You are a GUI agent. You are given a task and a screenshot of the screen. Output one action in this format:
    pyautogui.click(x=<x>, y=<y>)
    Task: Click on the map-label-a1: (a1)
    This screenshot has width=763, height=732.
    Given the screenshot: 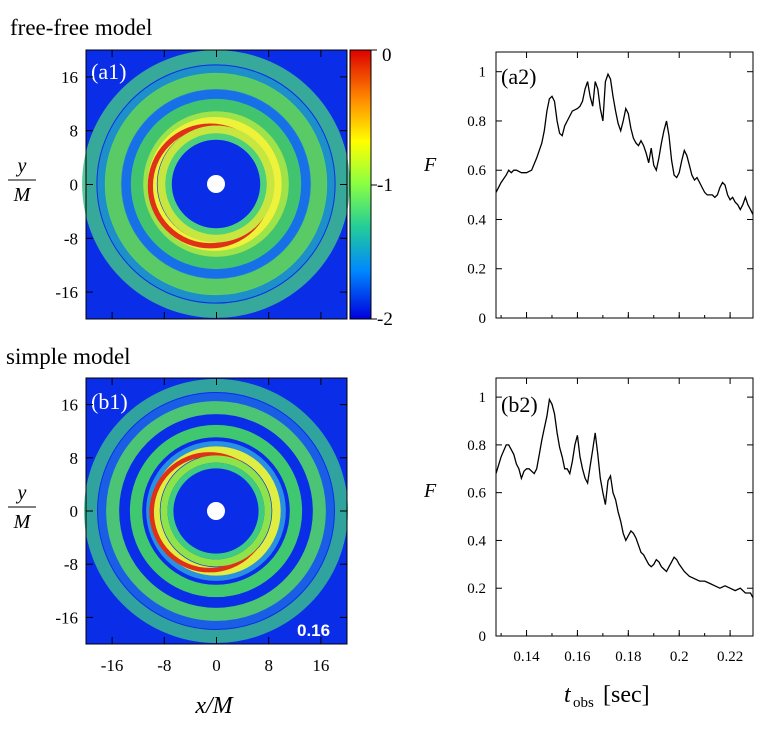 What is the action you would take?
    pyautogui.click(x=108, y=71)
    